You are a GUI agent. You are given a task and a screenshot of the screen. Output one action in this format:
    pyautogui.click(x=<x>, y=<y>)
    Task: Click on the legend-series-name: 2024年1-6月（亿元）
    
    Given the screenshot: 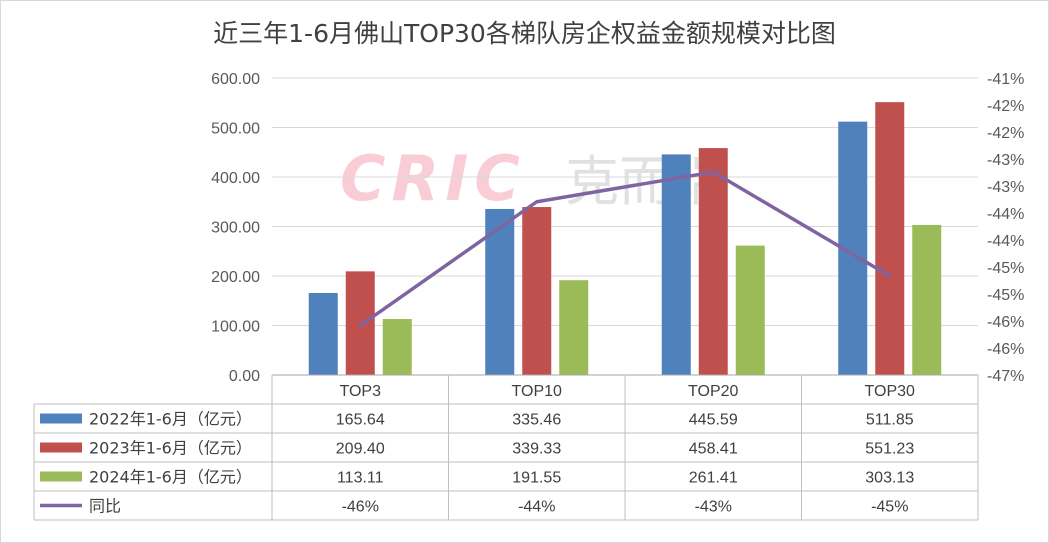 What is the action you would take?
    pyautogui.click(x=170, y=477)
    